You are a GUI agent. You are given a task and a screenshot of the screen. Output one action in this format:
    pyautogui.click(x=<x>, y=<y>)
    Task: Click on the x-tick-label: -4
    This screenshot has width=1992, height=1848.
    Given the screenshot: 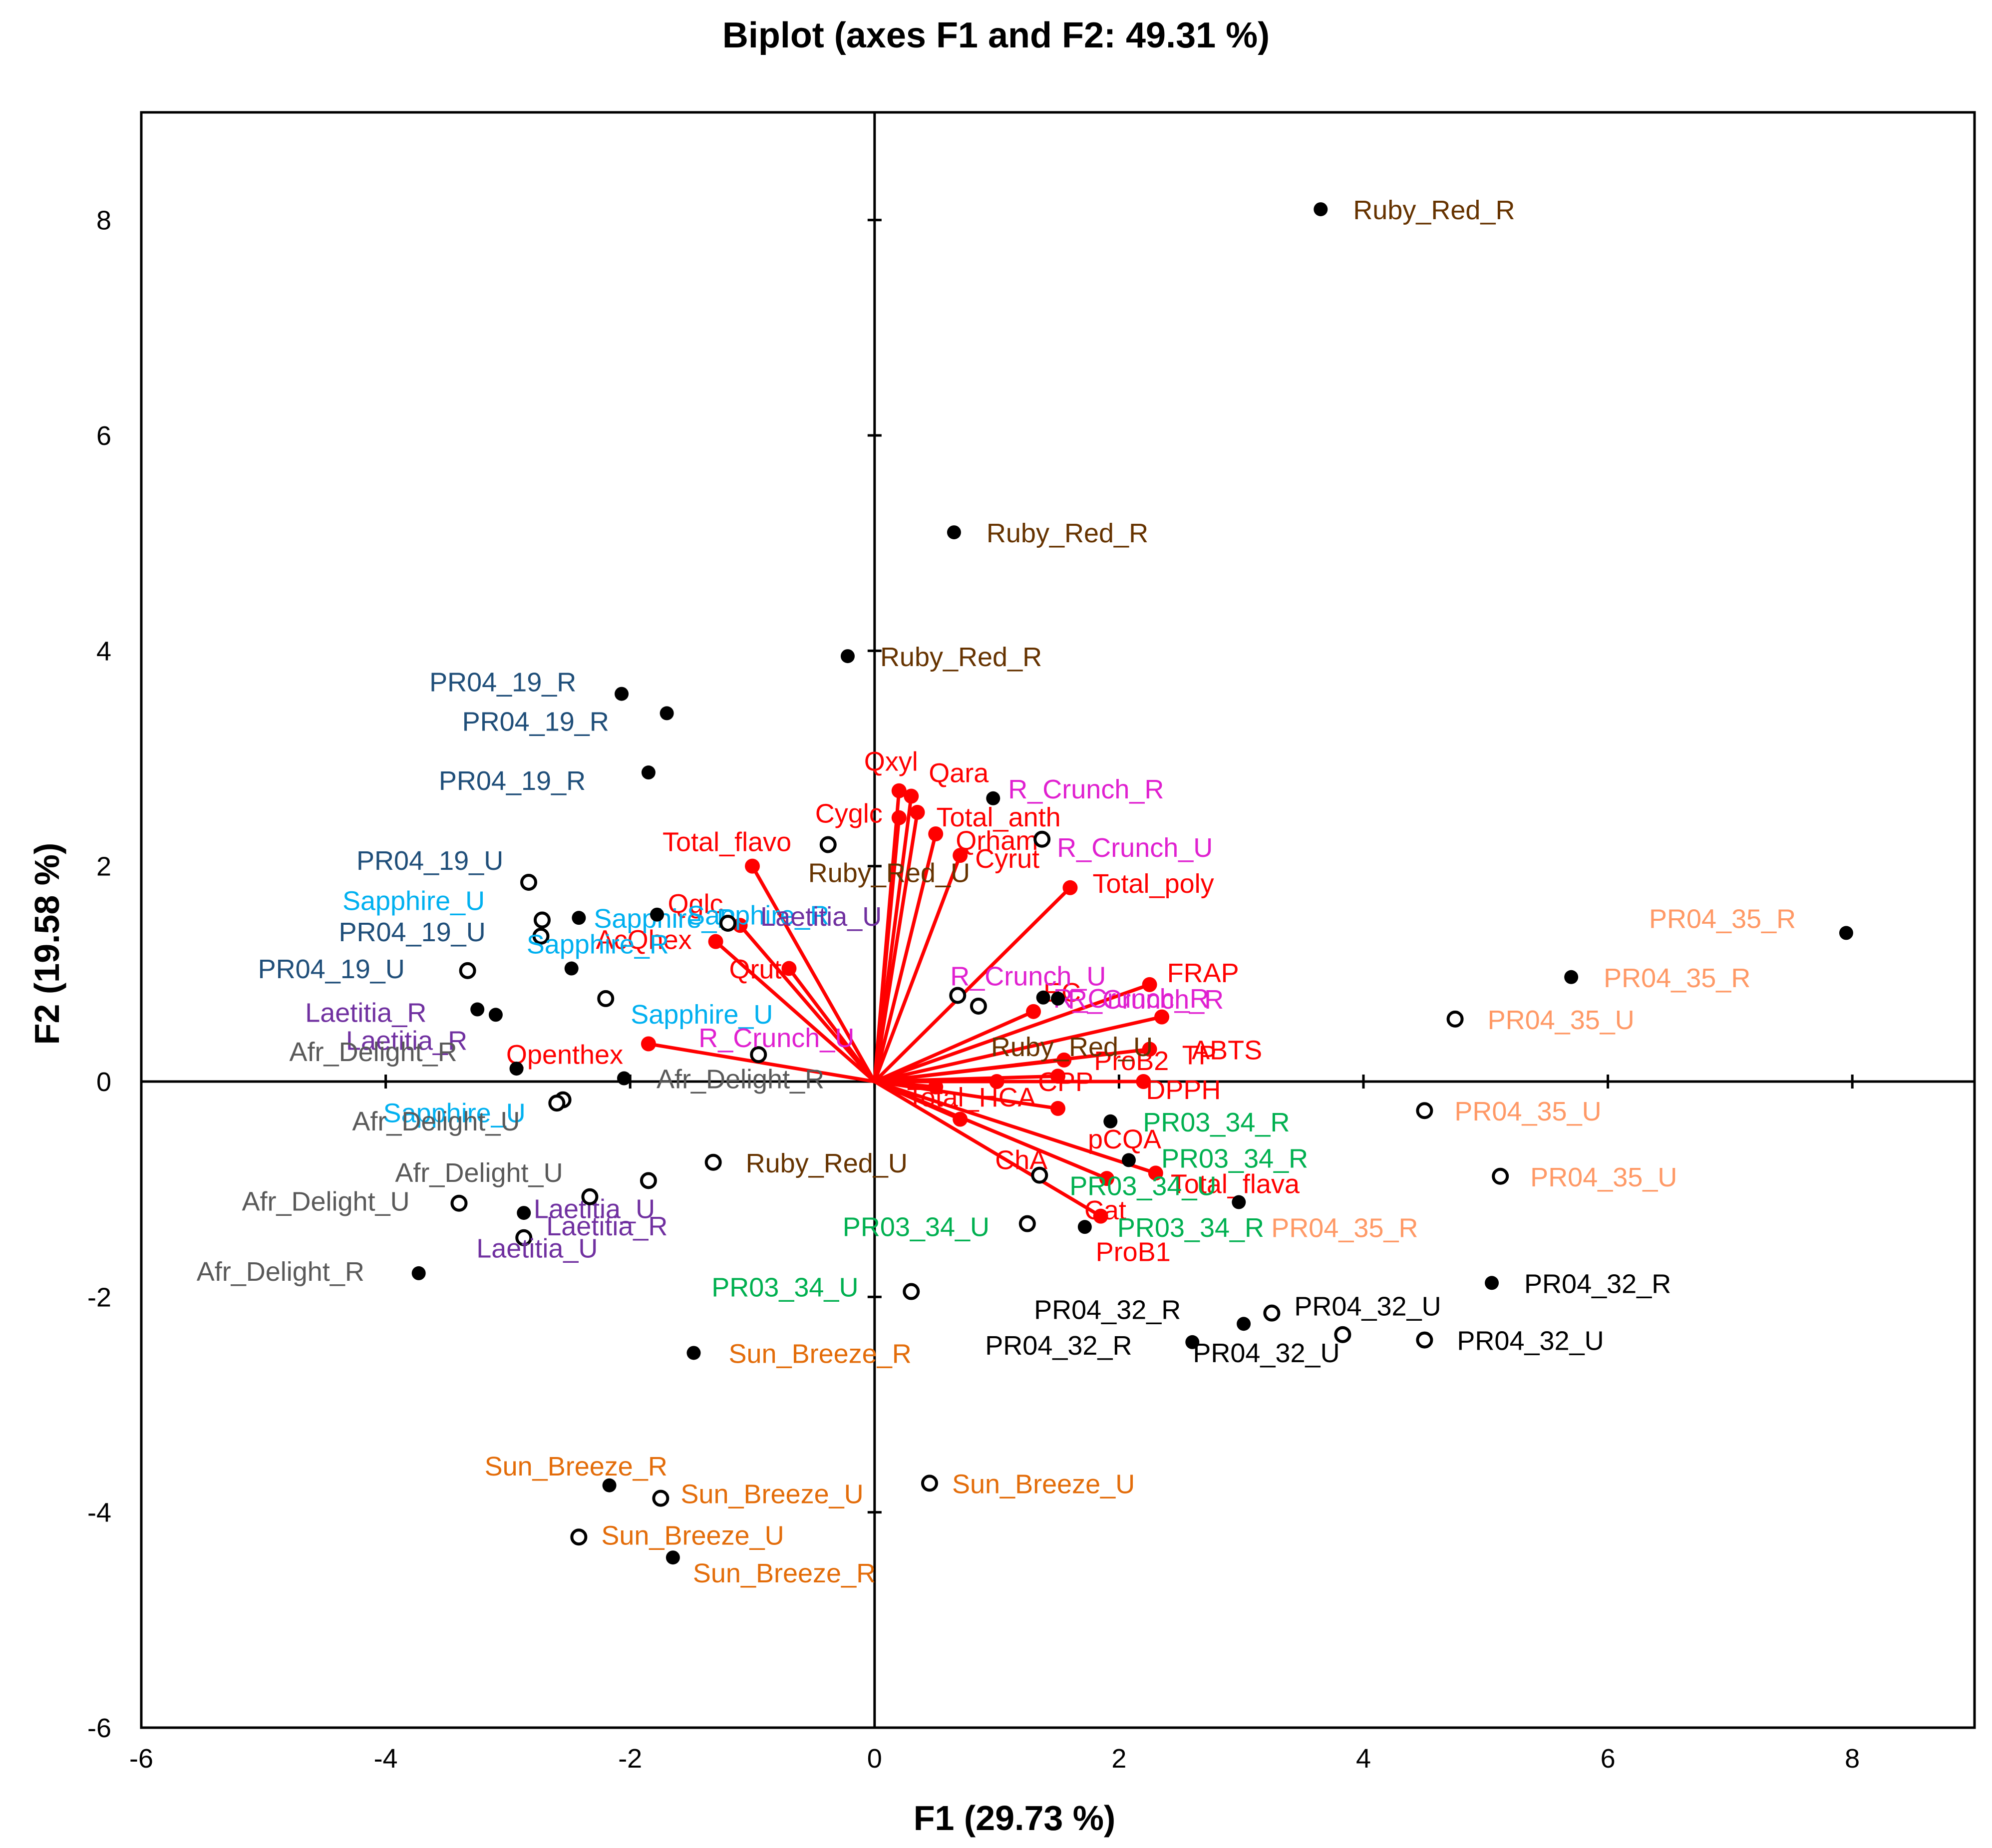 What is the action you would take?
    pyautogui.click(x=386, y=1759)
    